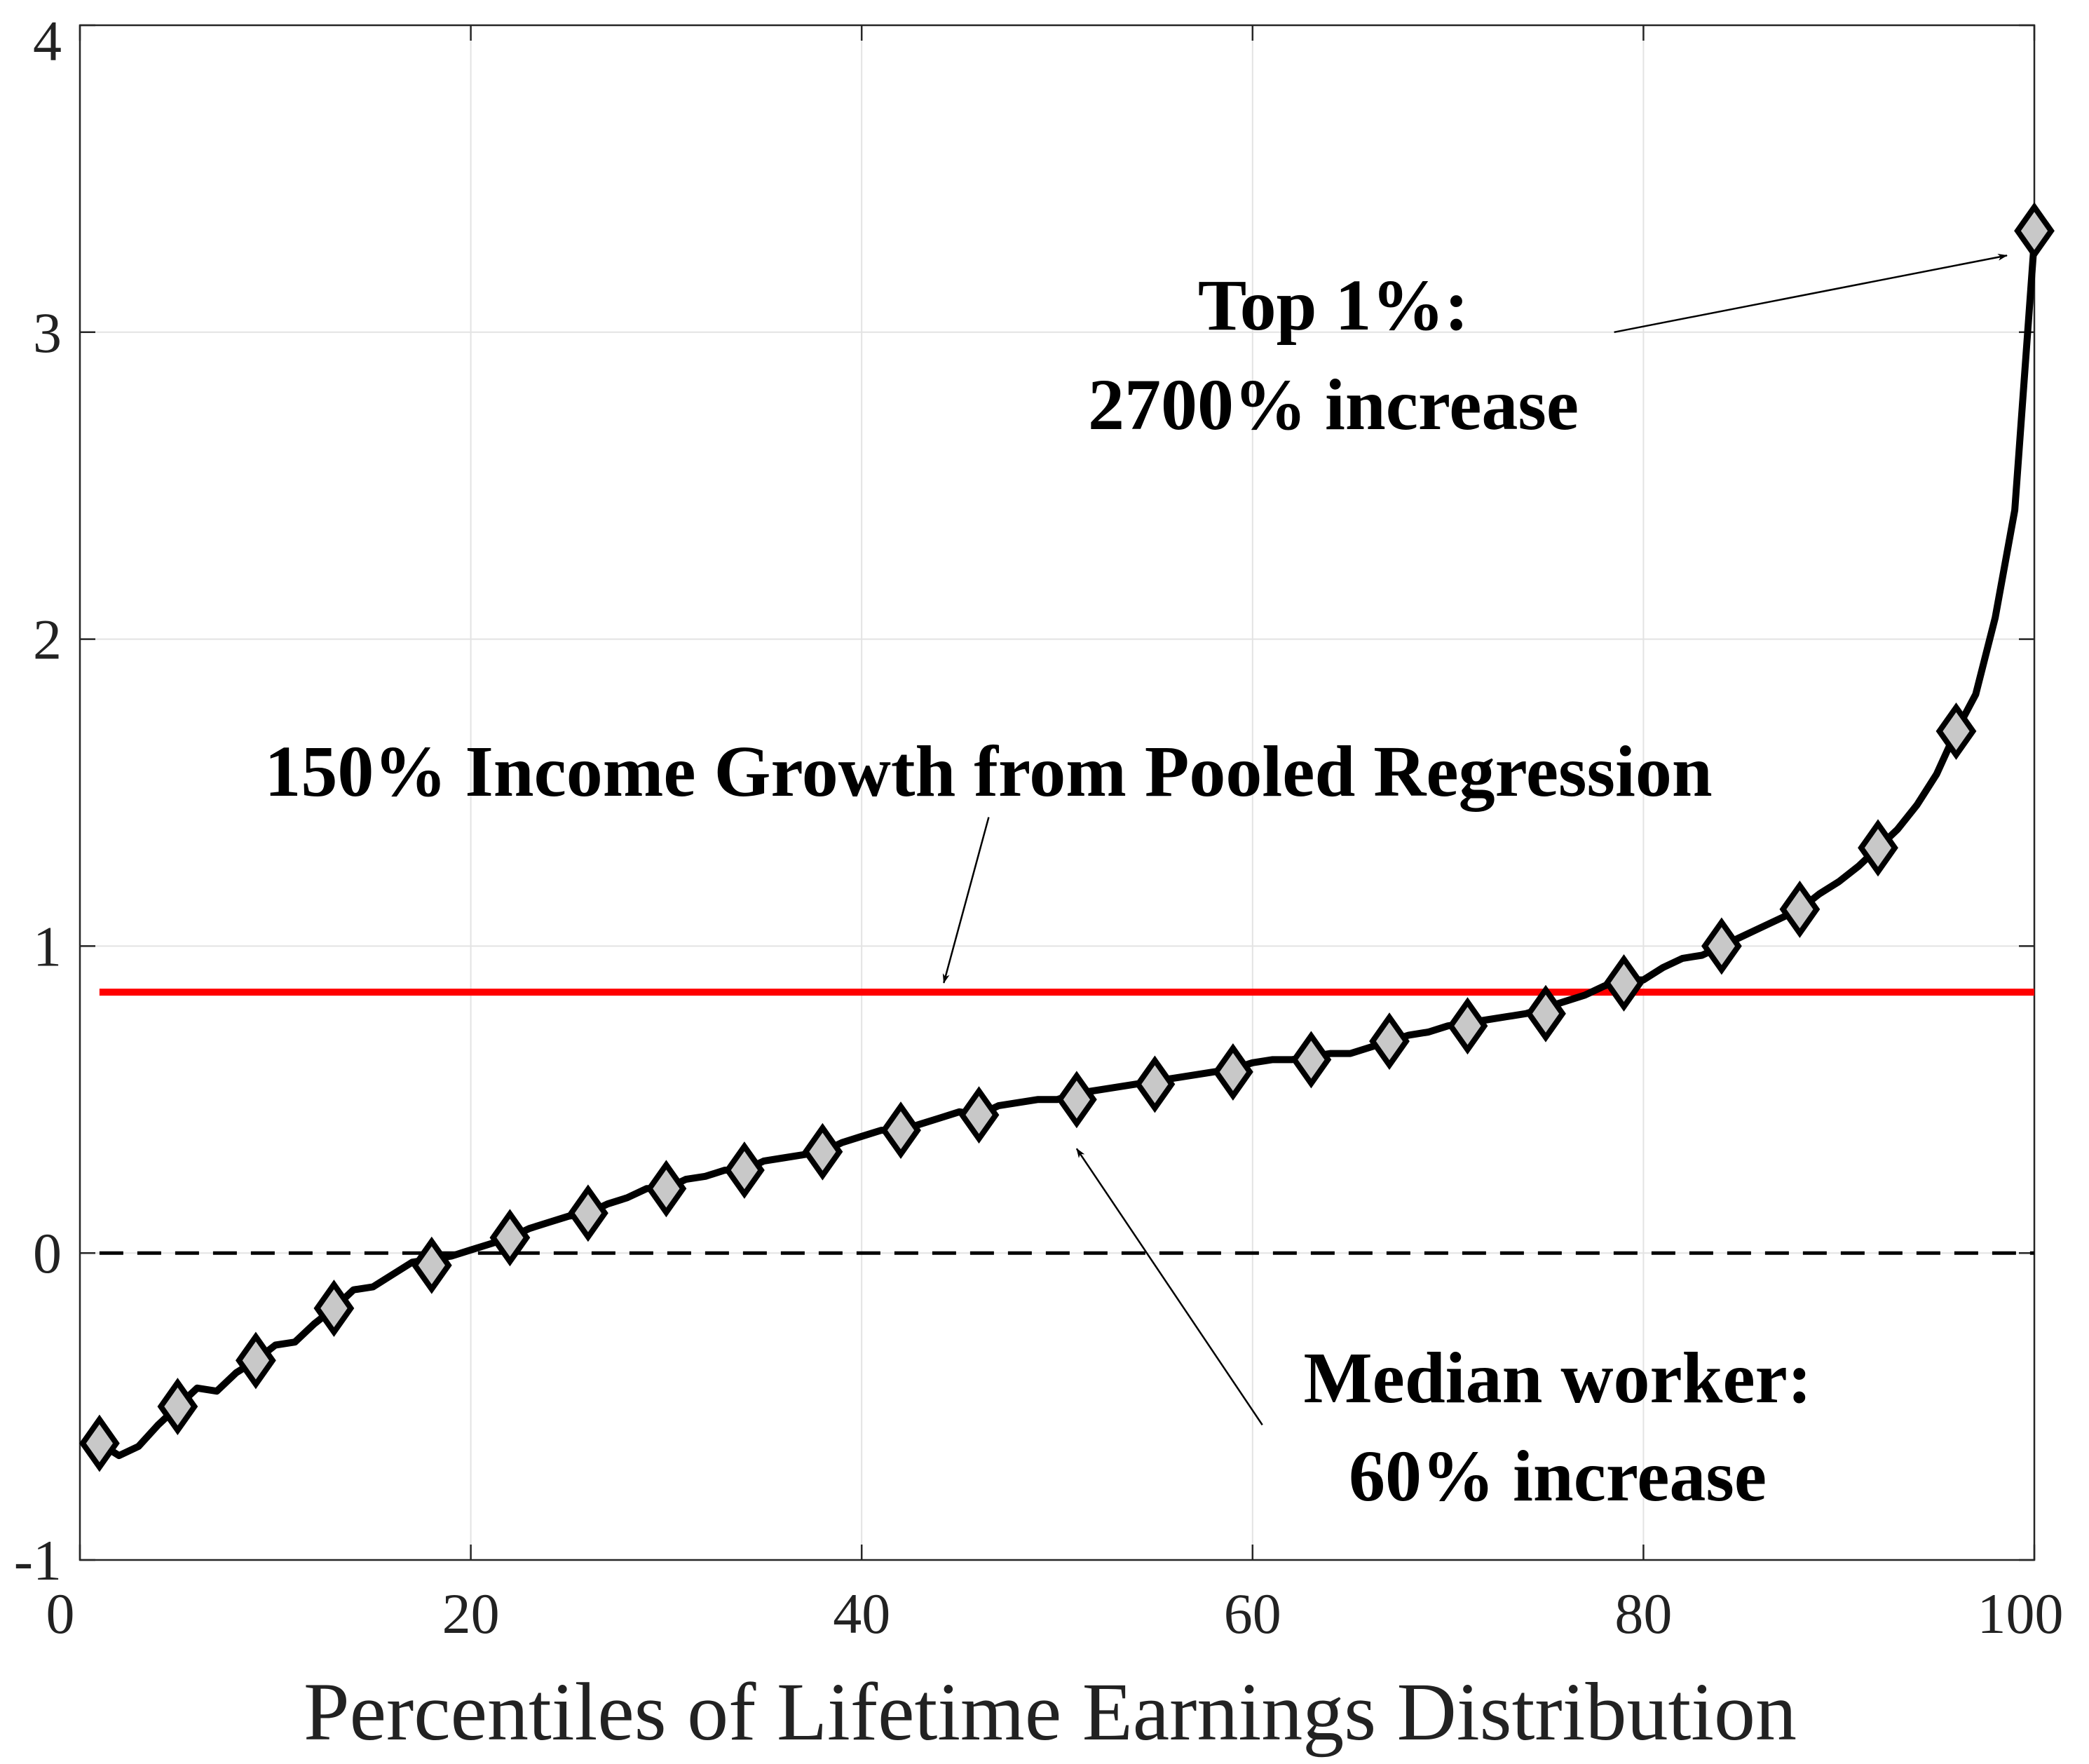 The image size is (2089, 1764). Describe the element at coordinates (1643, 1614) in the screenshot. I see `x-tick-label: 80` at that location.